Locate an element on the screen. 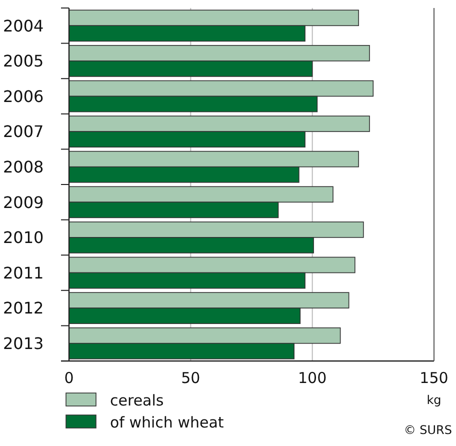 The width and height of the screenshot is (456, 446). y-tick-label: 2011 is located at coordinates (23, 272).